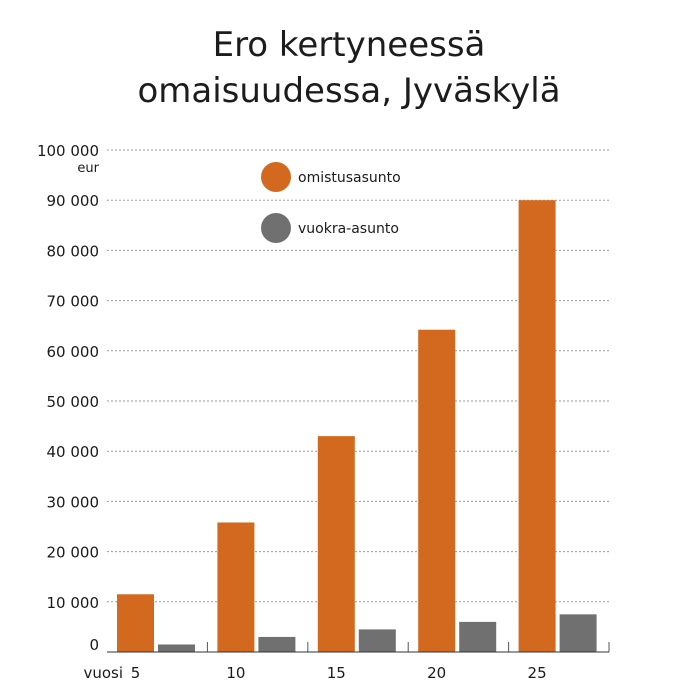  What do you see at coordinates (73, 553) in the screenshot?
I see `y-tick-label: 20 000` at bounding box center [73, 553].